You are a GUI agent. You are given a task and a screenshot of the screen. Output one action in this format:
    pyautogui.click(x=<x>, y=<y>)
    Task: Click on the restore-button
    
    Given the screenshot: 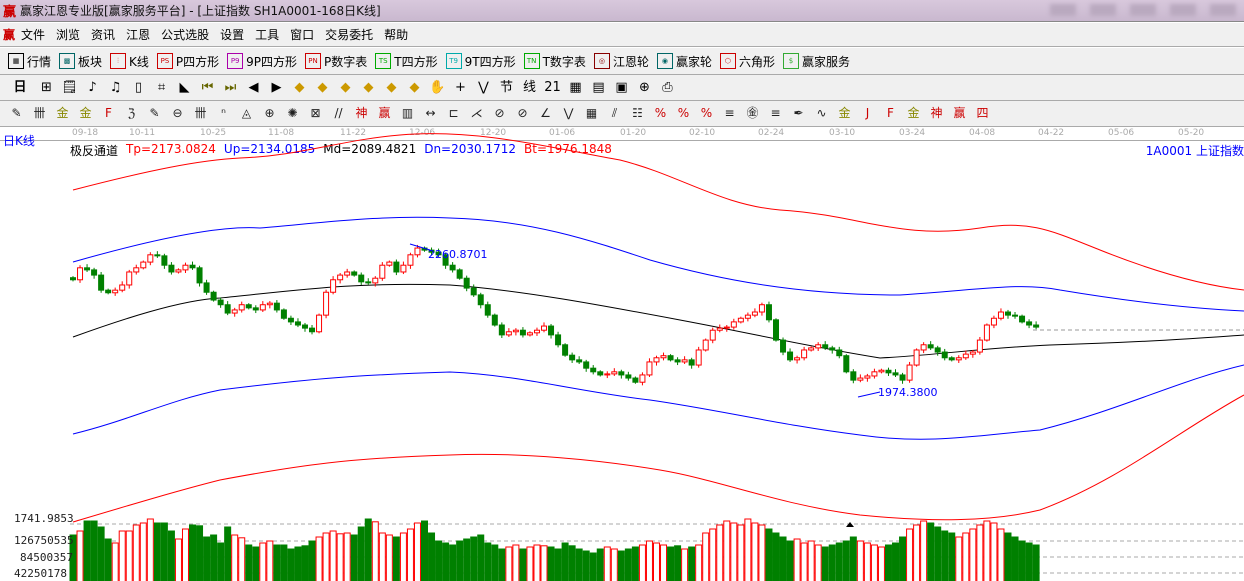 What is the action you would take?
    pyautogui.click(x=1103, y=10)
    